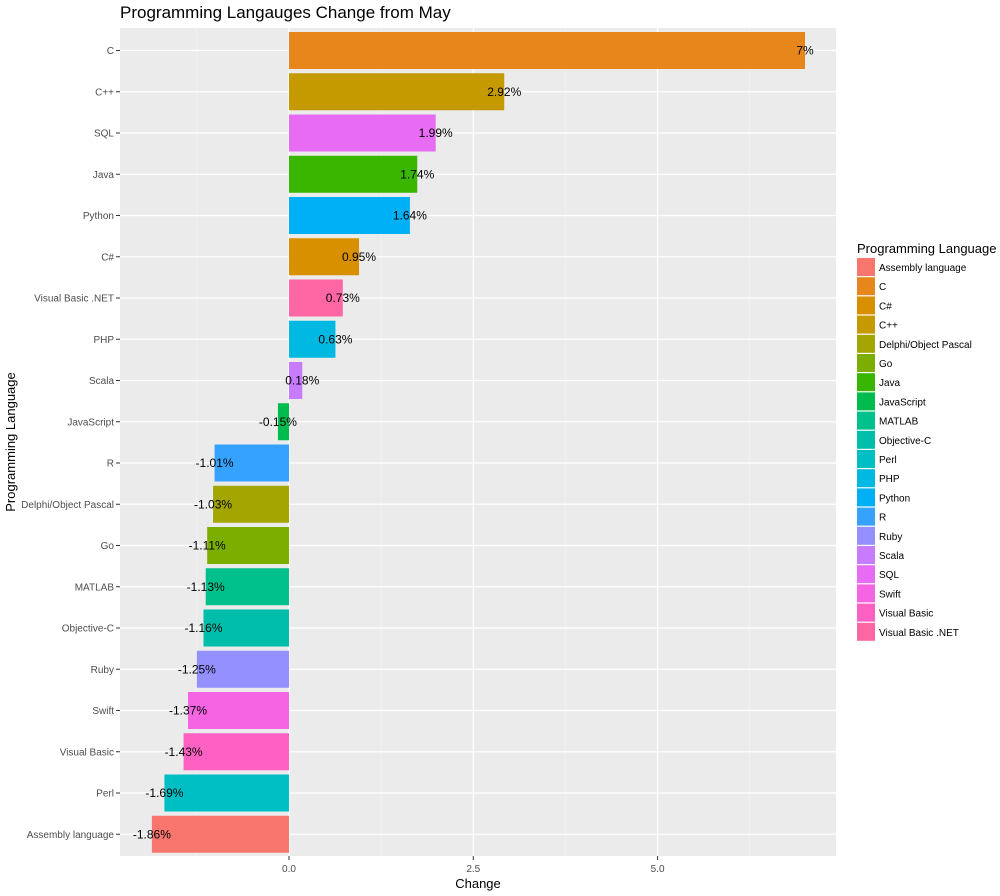 Image resolution: width=1000 pixels, height=896 pixels. What do you see at coordinates (236, 752) in the screenshot?
I see `bar-visual-basic` at bounding box center [236, 752].